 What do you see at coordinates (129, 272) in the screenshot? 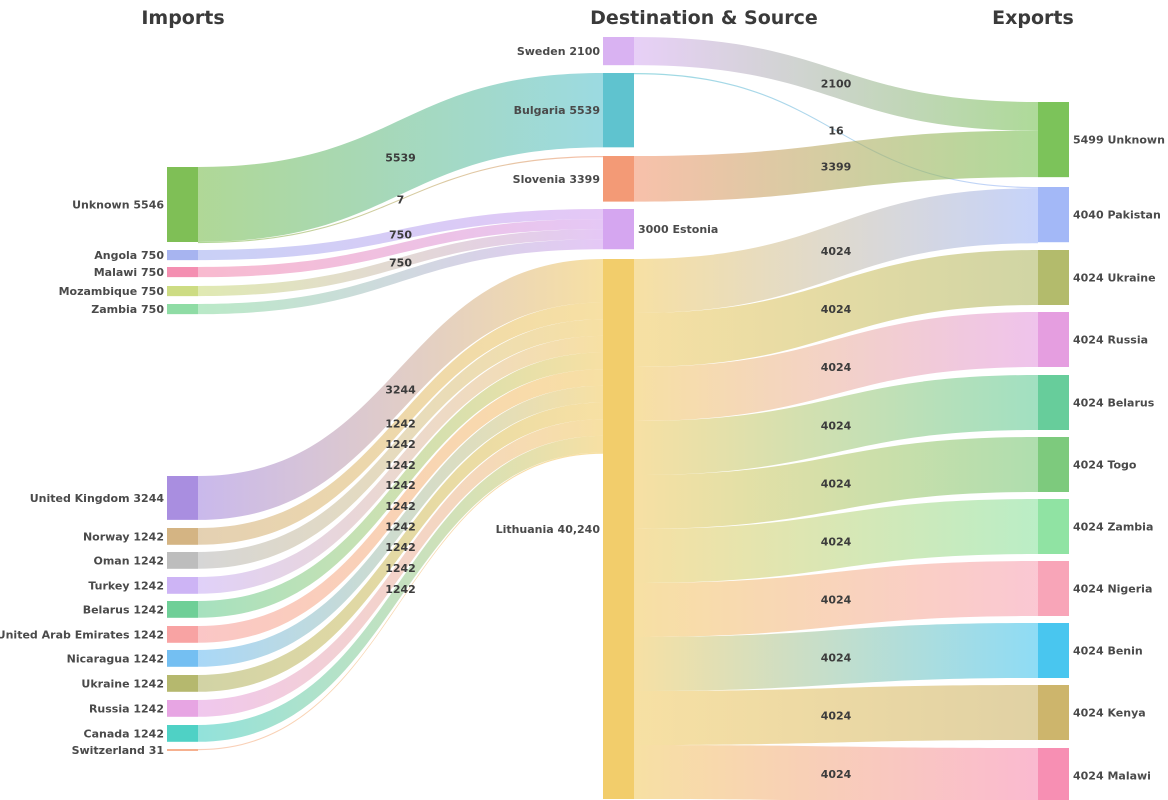
I see `import-node-label-malawi: Malawi 750` at bounding box center [129, 272].